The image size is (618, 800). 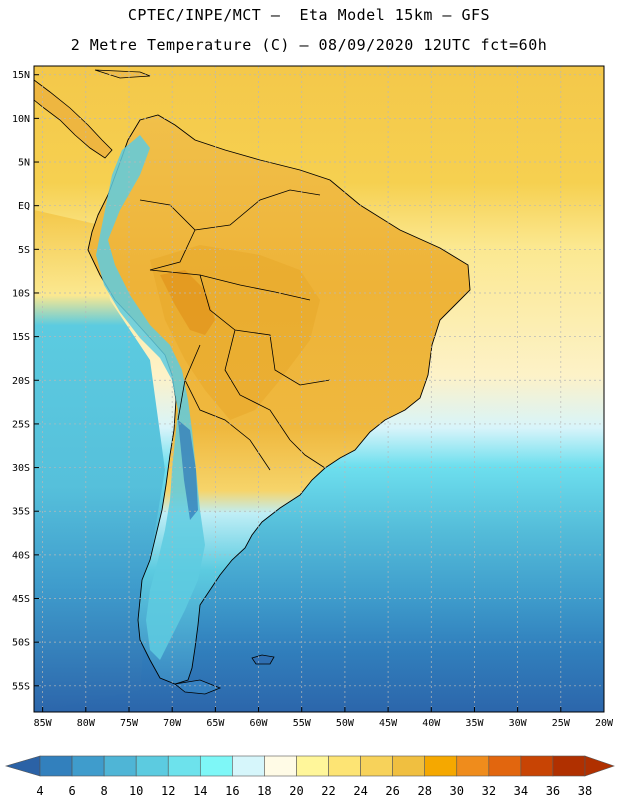 I want to click on lat-label: 5N, so click(x=24, y=163).